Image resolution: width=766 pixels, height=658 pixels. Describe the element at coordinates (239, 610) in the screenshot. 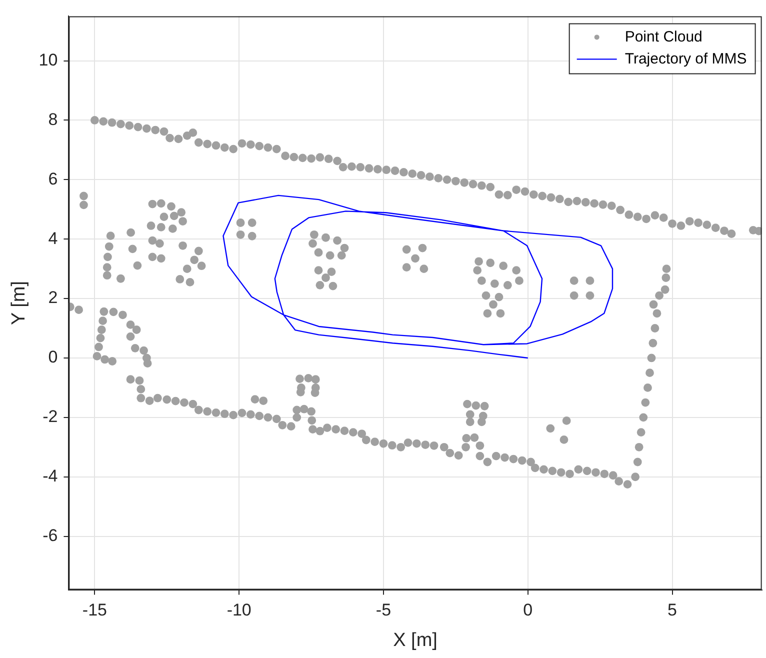

I see `x-tick-label: -10` at that location.